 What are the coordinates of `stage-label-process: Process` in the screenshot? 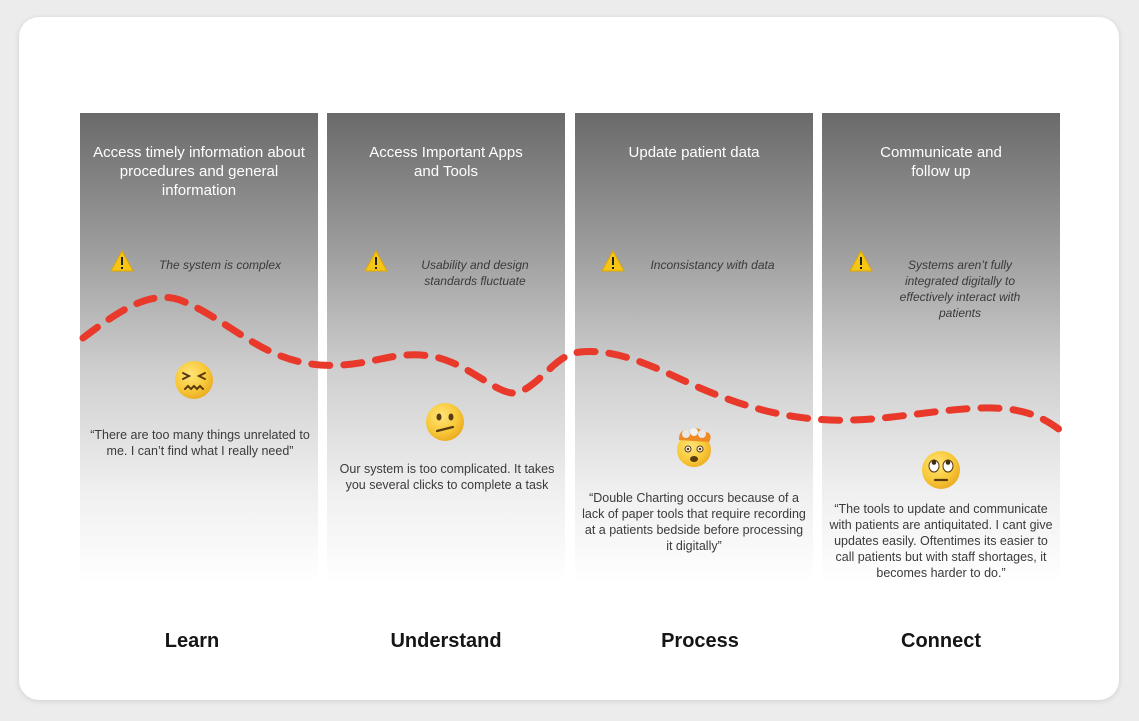 It's located at (700, 641).